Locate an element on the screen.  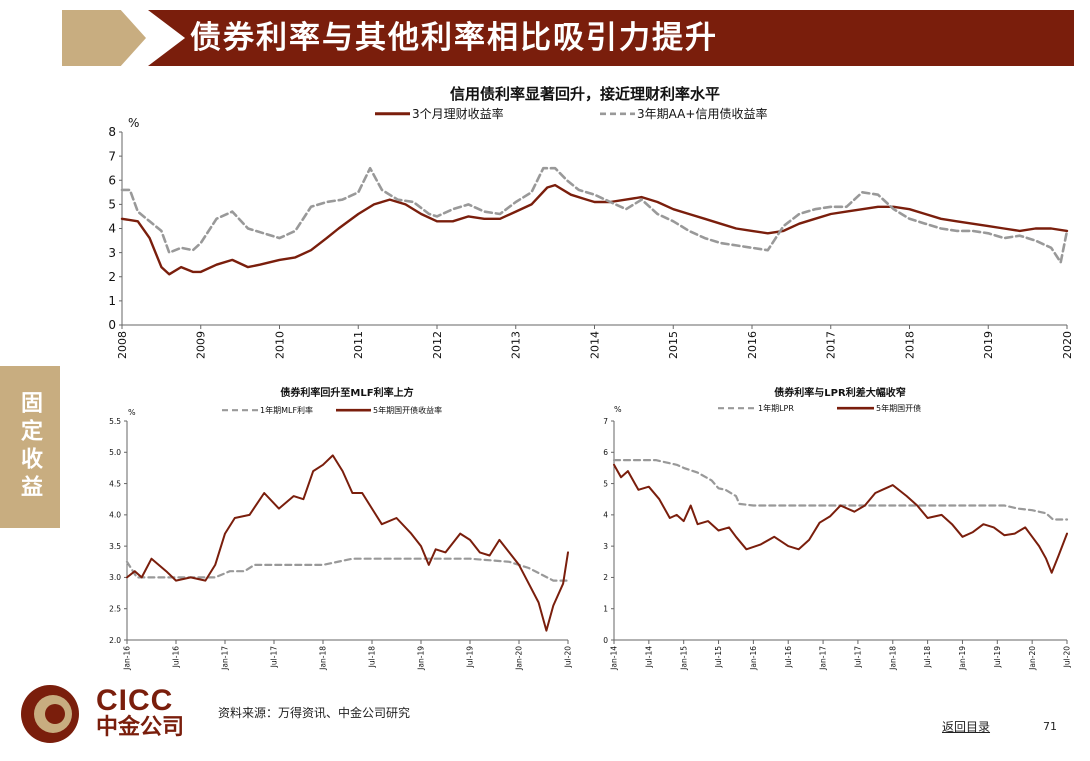
left-y-tick-label: 5.0 is located at coordinates (115, 452).